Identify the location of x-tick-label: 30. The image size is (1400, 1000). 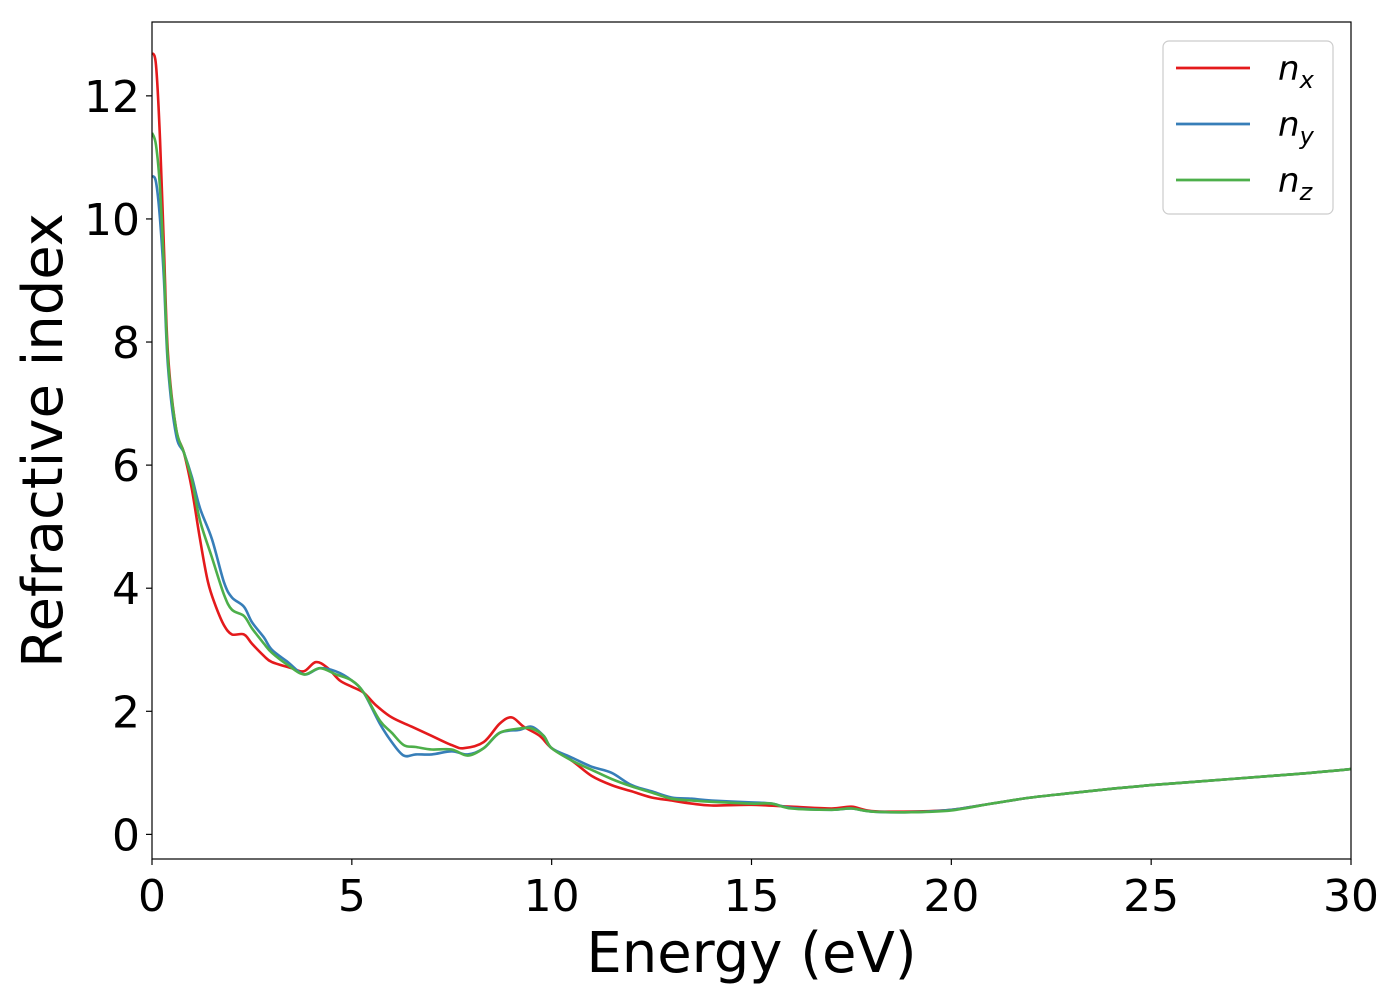
(1351, 896).